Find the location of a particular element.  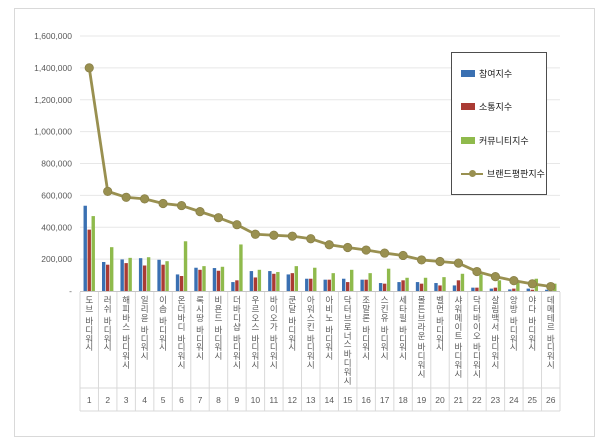

legend-label: 브랜드평판지수 is located at coordinates (516, 173).